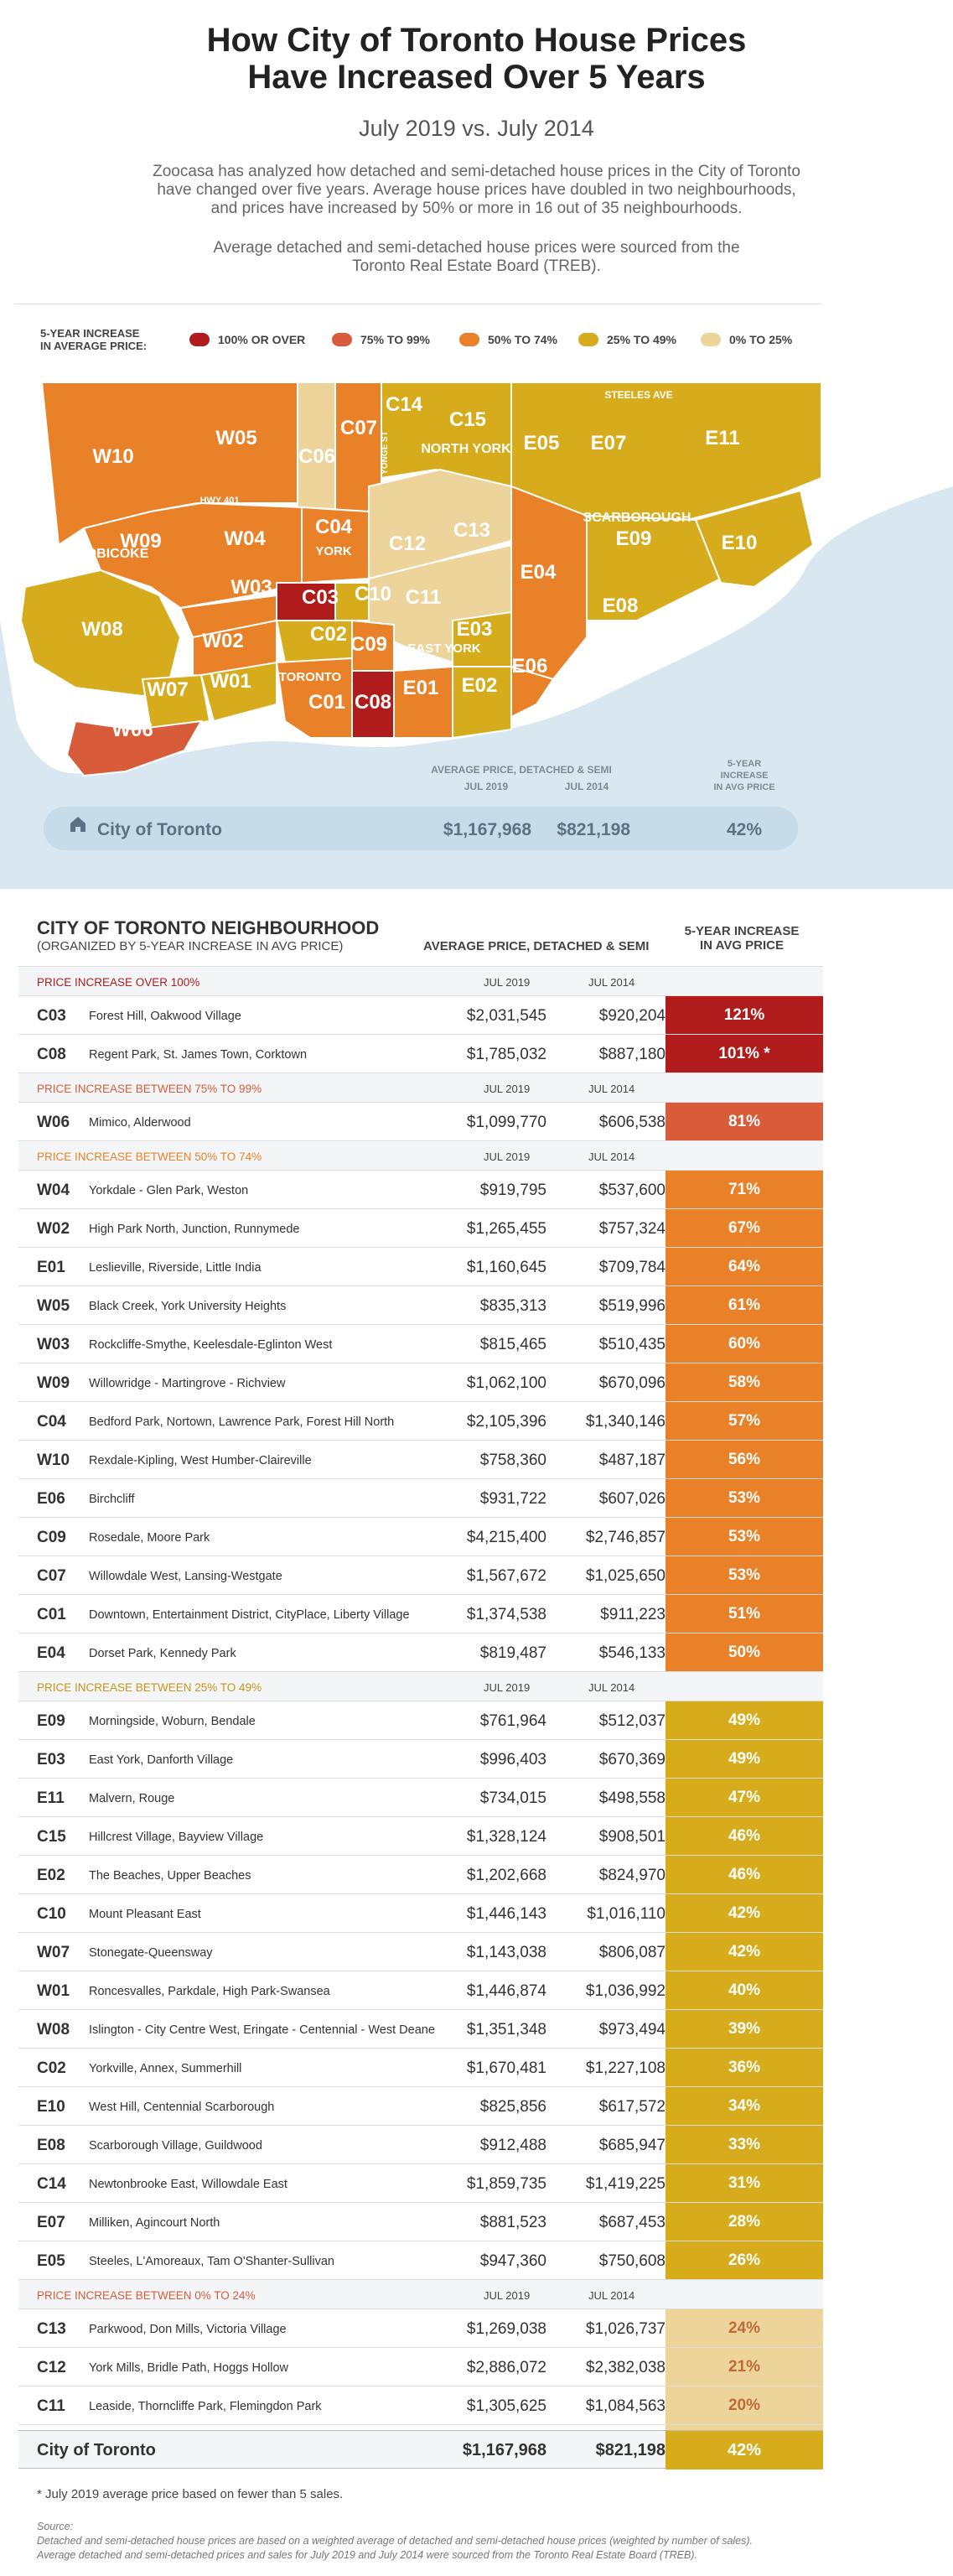  What do you see at coordinates (513, 1653) in the screenshot?
I see `row-price-2019: $819,487` at bounding box center [513, 1653].